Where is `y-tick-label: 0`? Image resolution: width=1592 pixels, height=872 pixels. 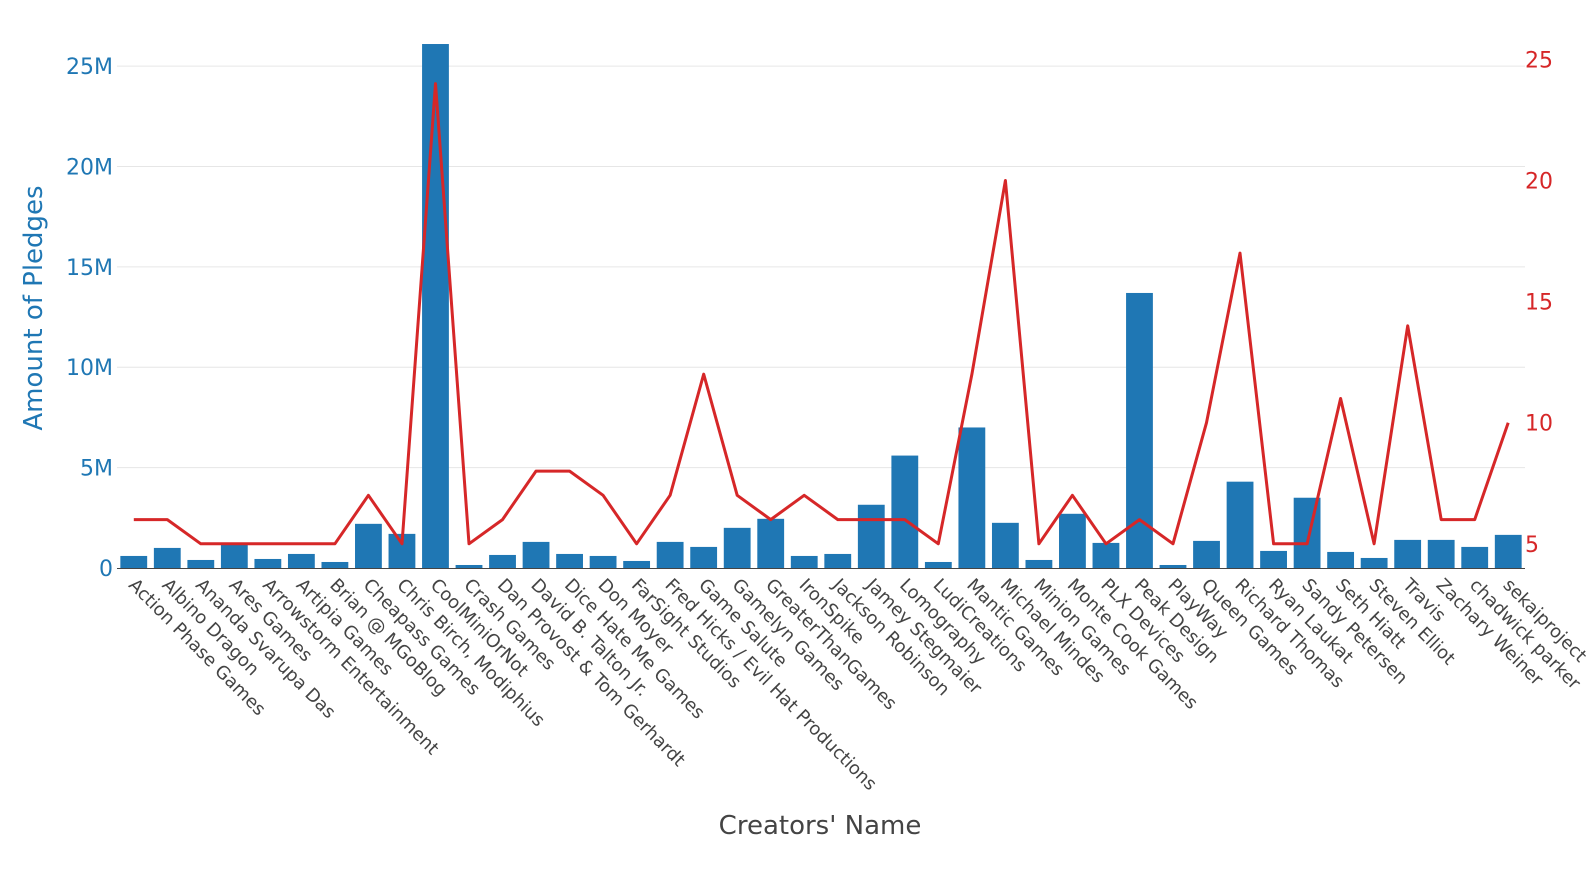 y-tick-label: 0 is located at coordinates (106, 569).